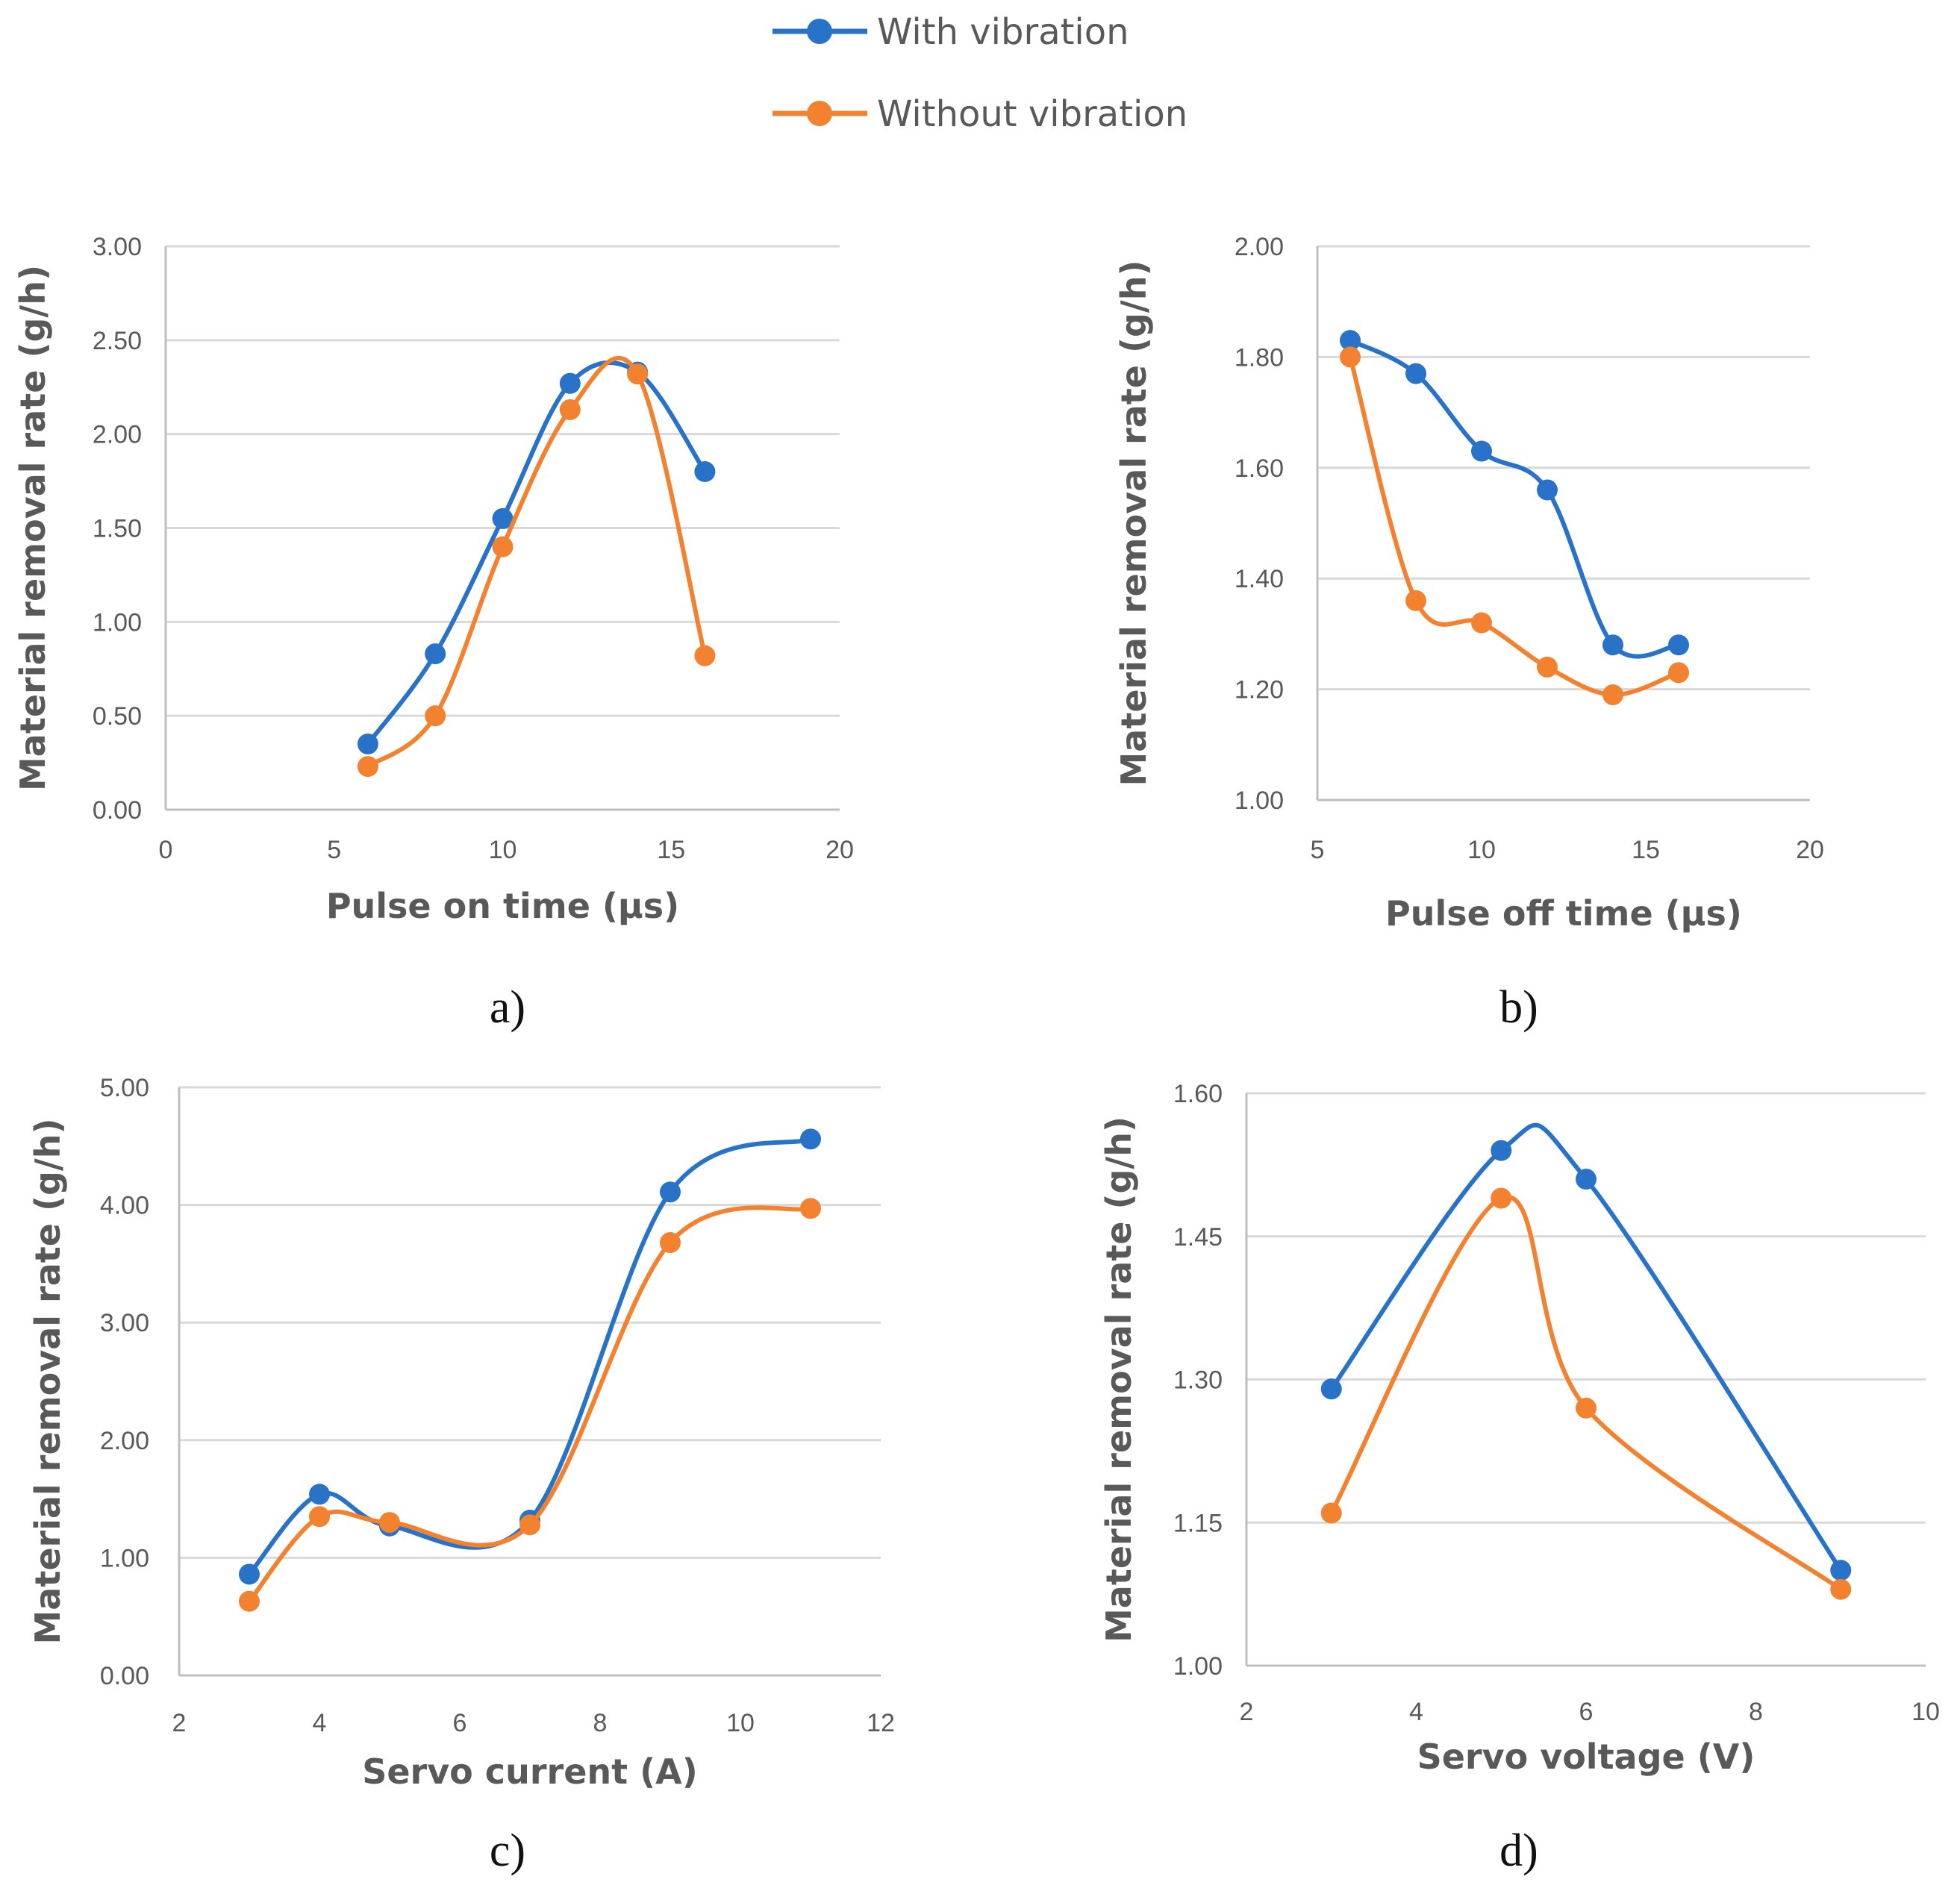 The image size is (1960, 1900). I want to click on panel-d-series-with-vibration-line, so click(1586, 1347).